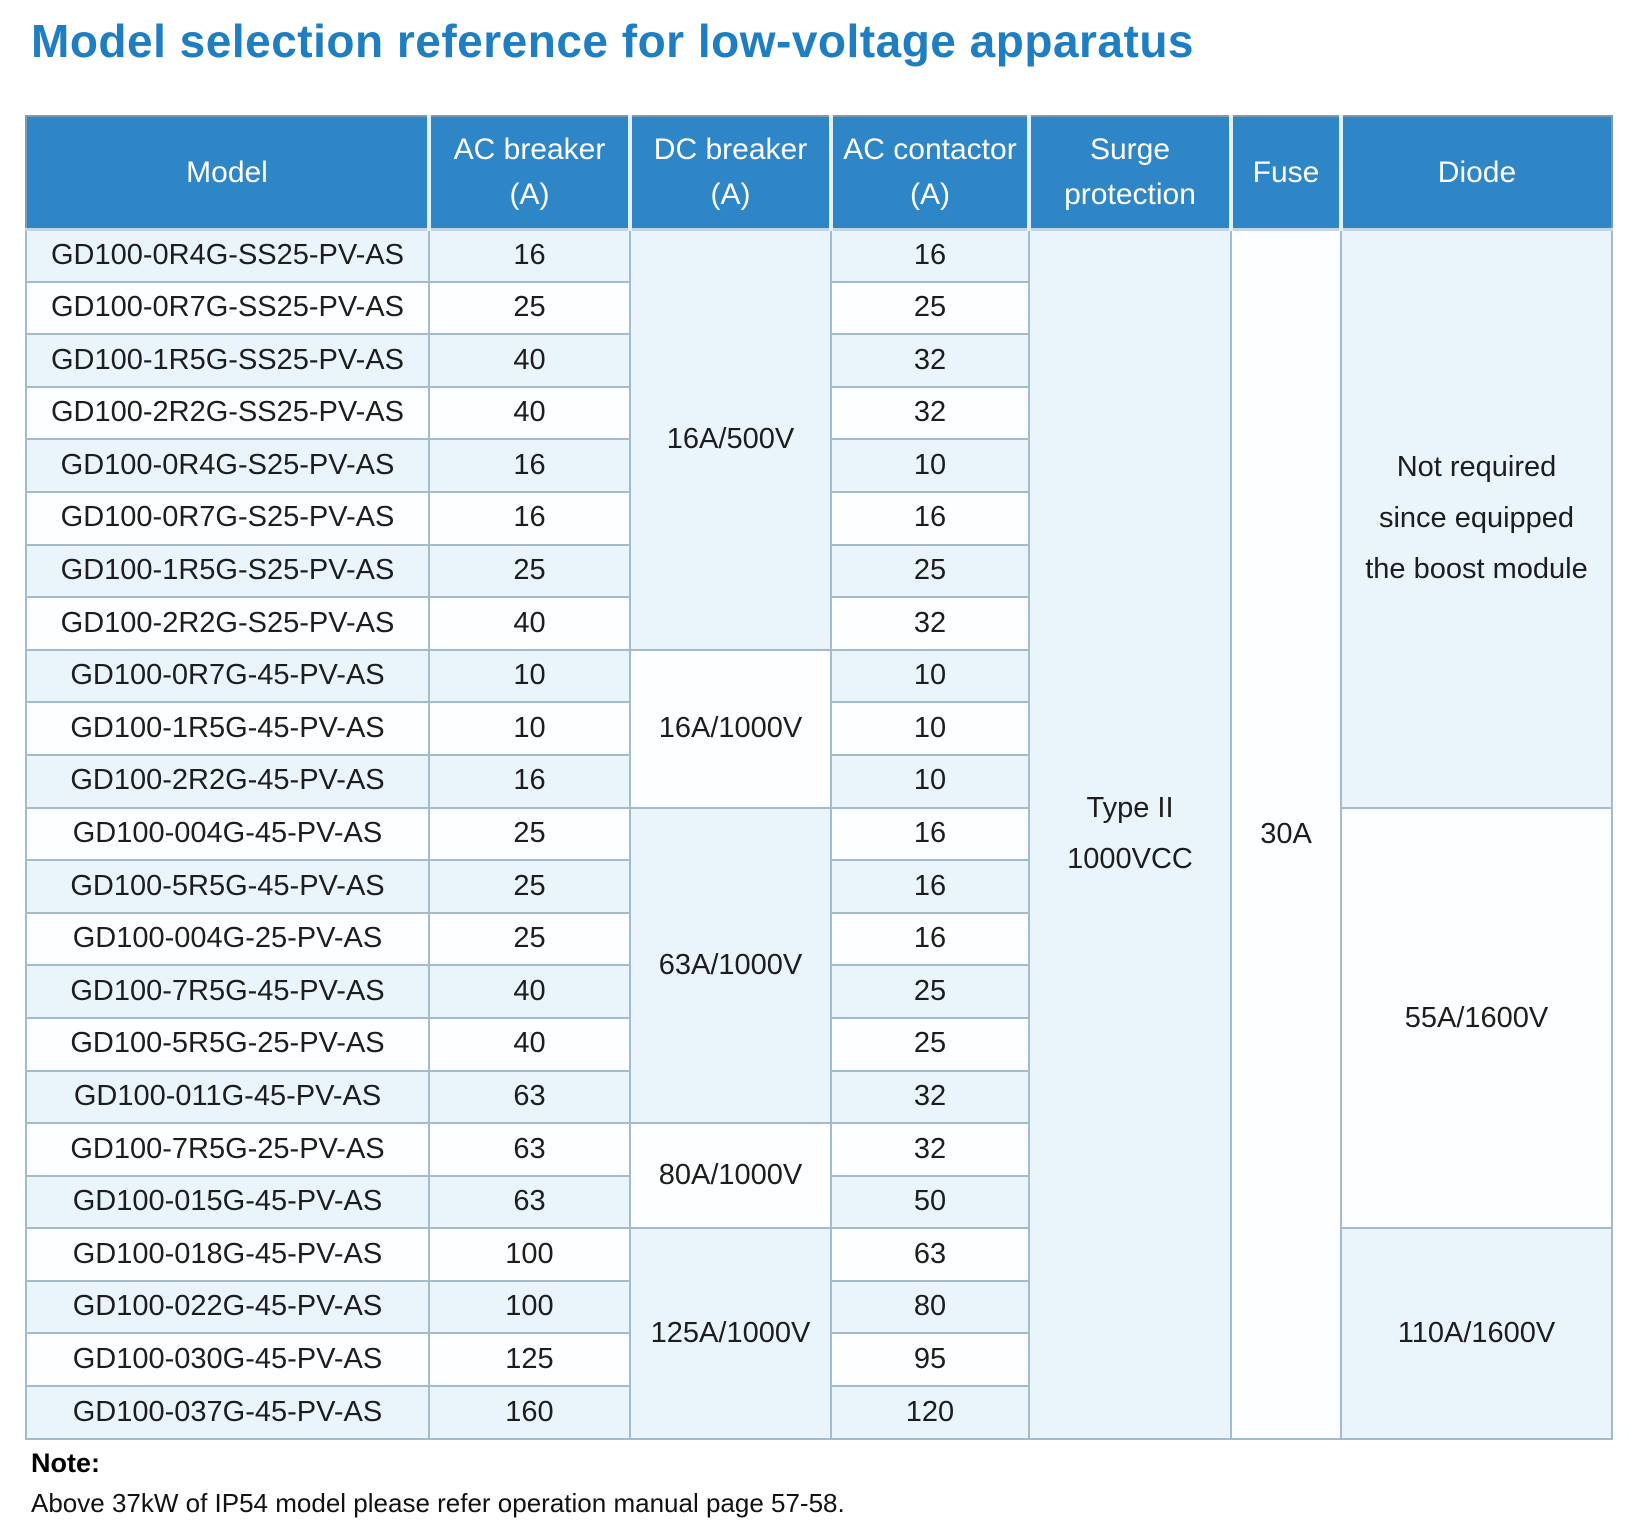 This screenshot has width=1630, height=1530. Describe the element at coordinates (227, 1149) in the screenshot. I see `cell-model: GD100-7R5G-25-PV-AS` at that location.